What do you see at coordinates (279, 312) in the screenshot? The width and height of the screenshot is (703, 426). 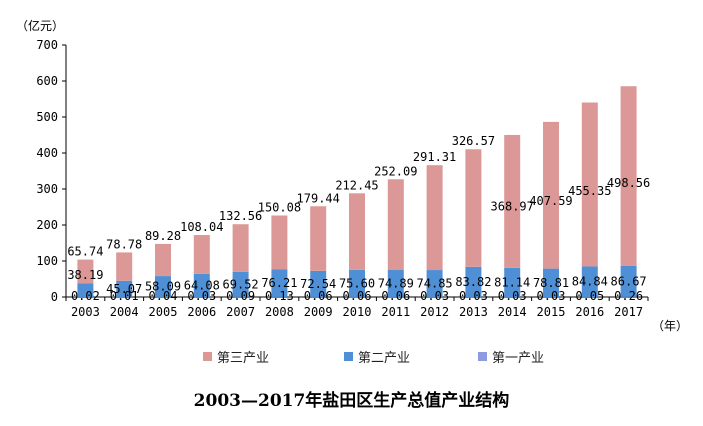 I see `x-tick-label: 2008` at bounding box center [279, 312].